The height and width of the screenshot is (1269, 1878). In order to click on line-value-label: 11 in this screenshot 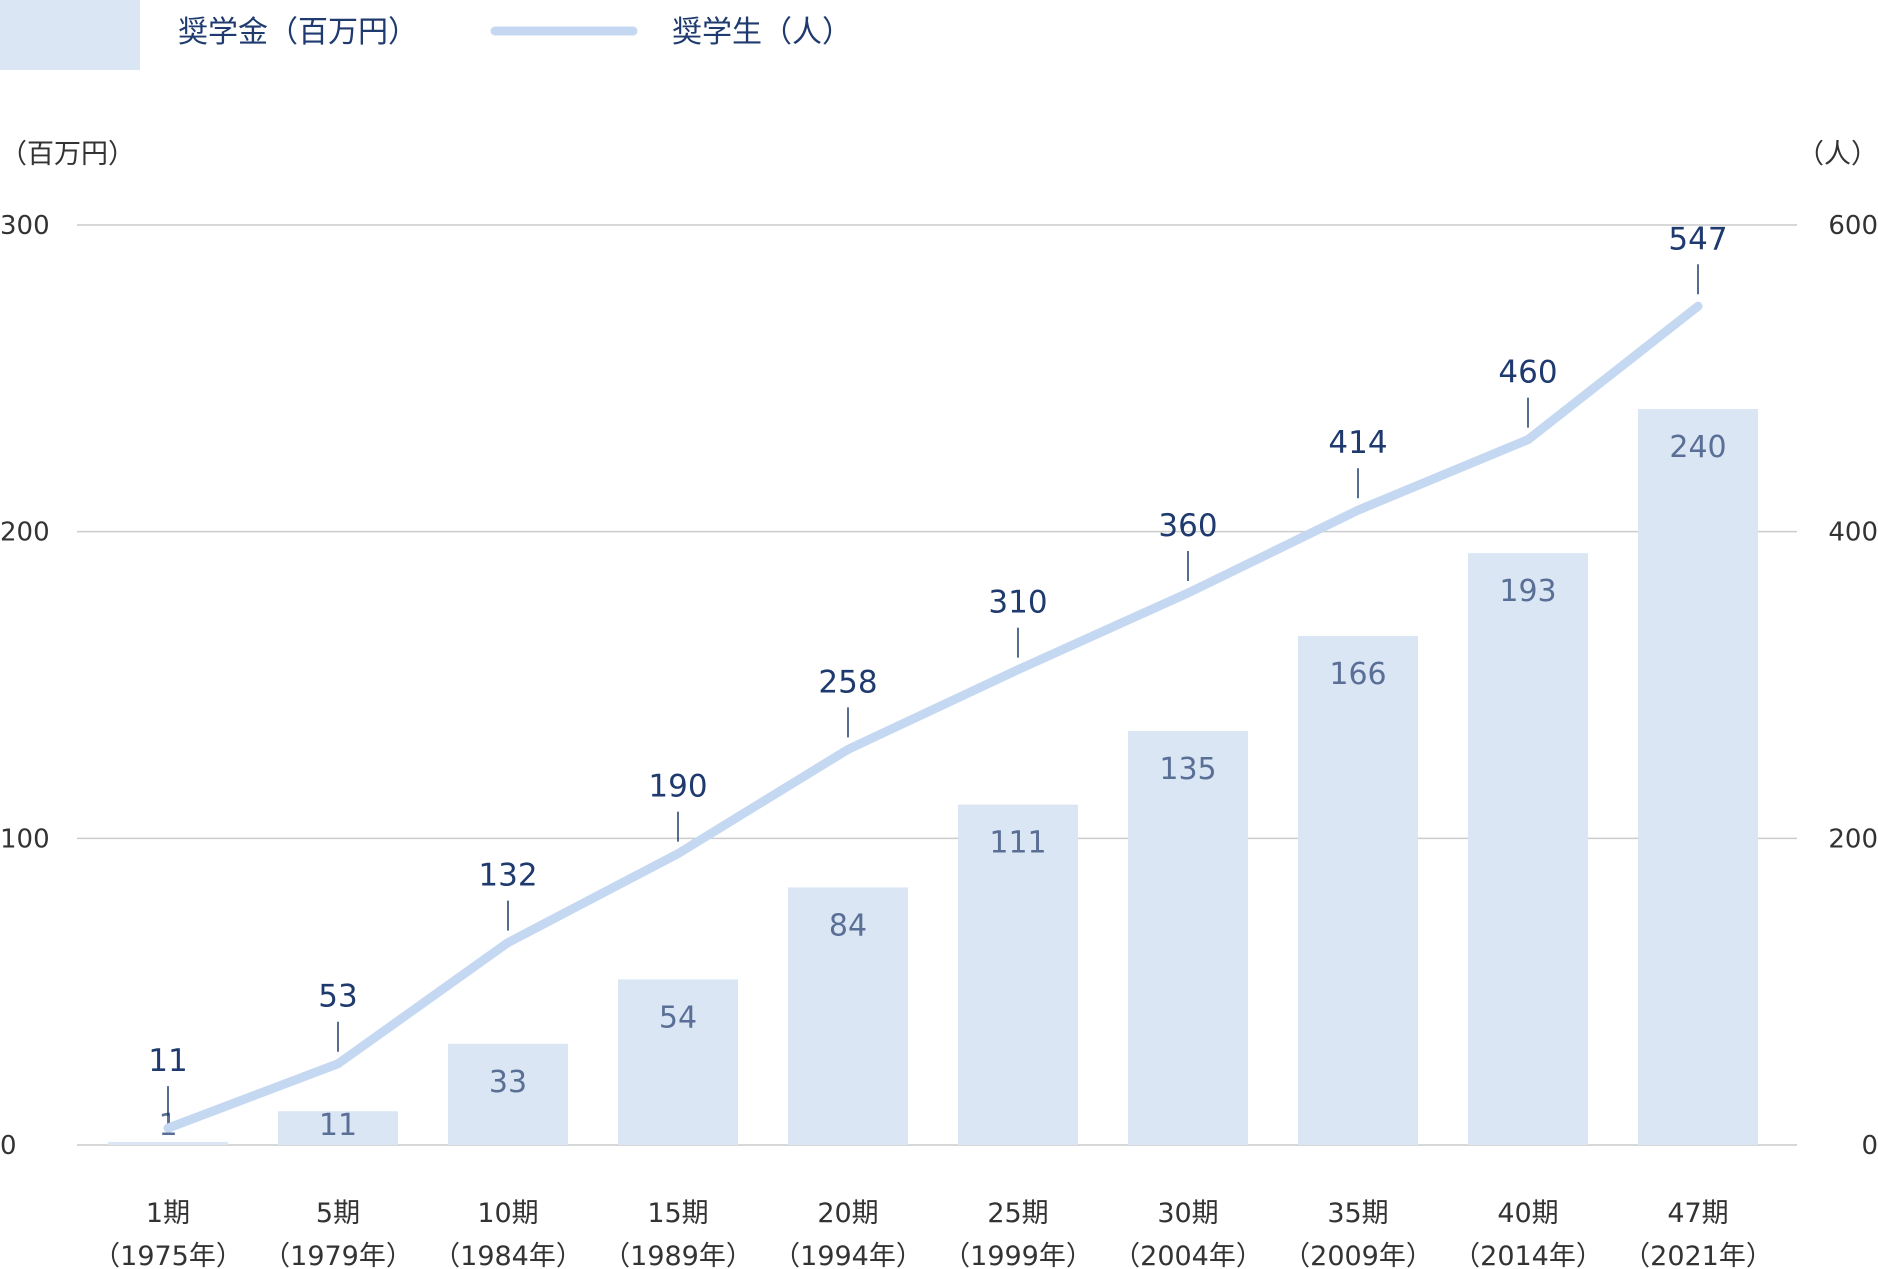, I will do `click(167, 1061)`.